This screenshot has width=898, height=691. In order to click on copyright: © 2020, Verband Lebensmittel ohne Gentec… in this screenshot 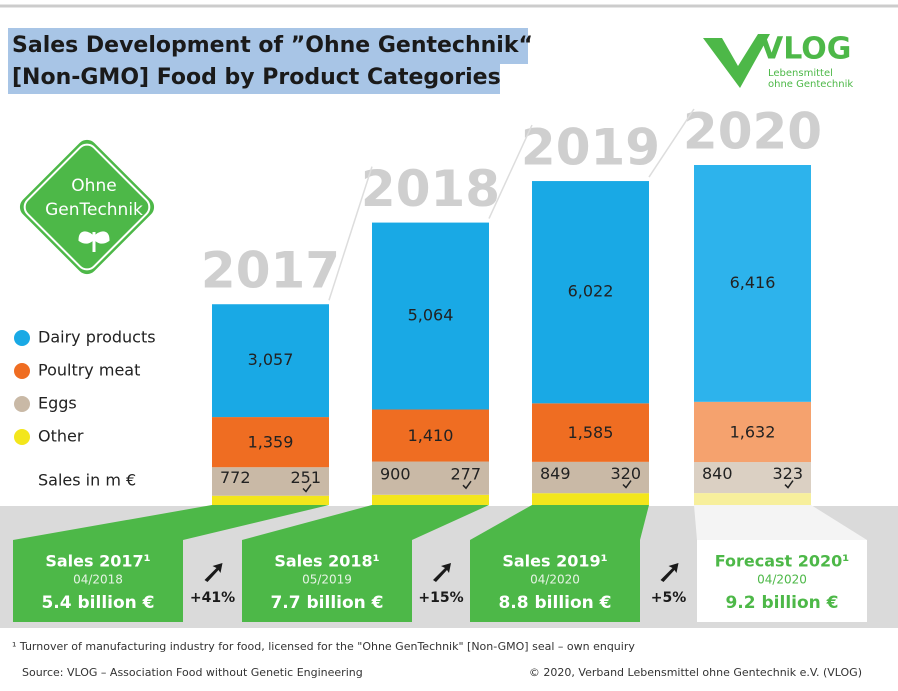, I will do `click(695, 672)`.